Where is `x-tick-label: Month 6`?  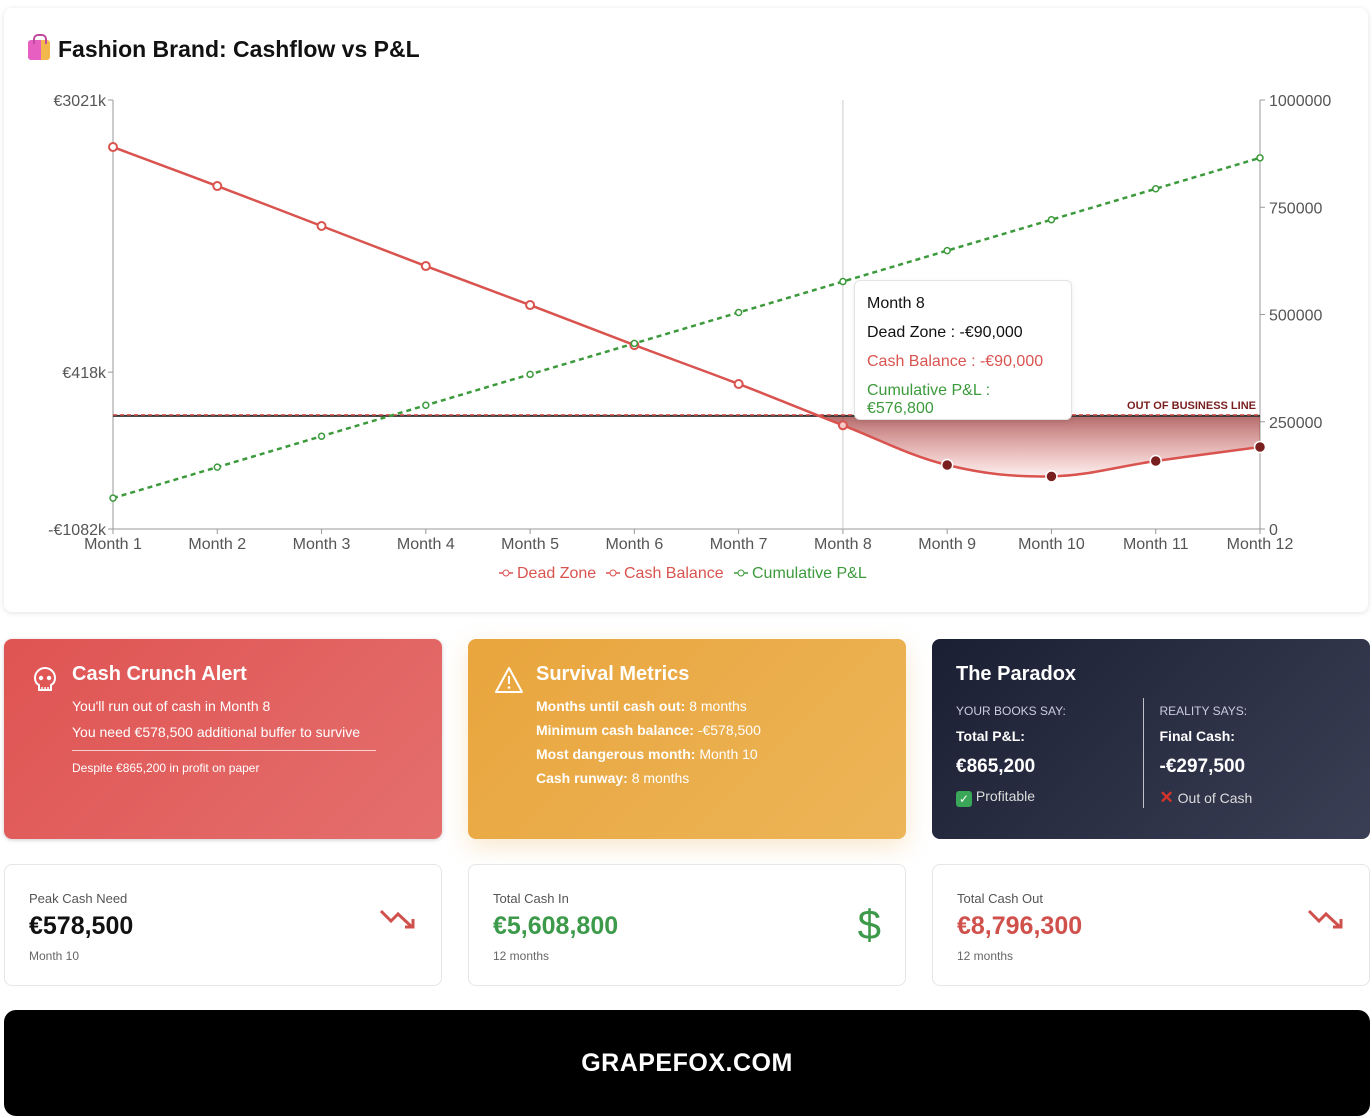
x-tick-label: Month 6 is located at coordinates (634, 544).